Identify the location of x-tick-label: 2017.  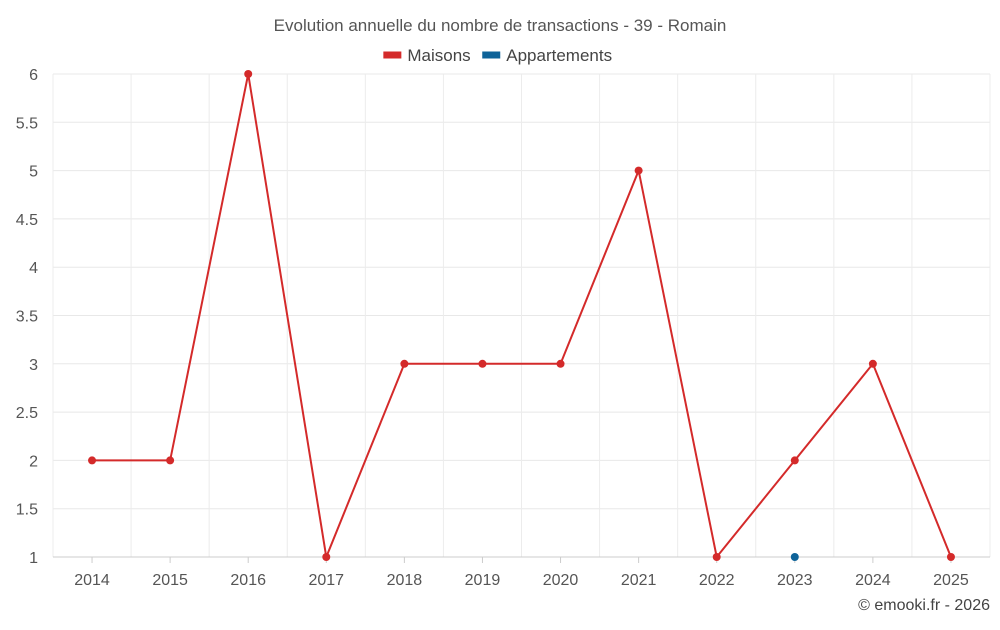
(326, 580).